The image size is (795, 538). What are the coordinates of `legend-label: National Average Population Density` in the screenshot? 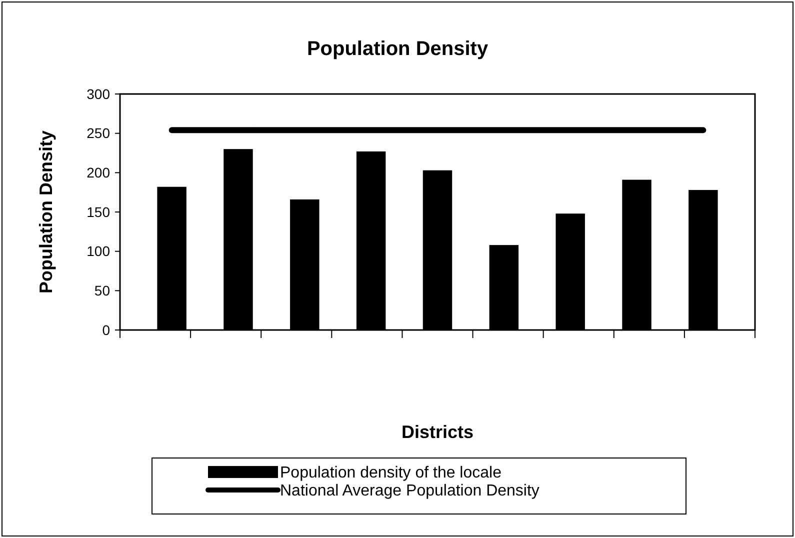 It's located at (410, 491).